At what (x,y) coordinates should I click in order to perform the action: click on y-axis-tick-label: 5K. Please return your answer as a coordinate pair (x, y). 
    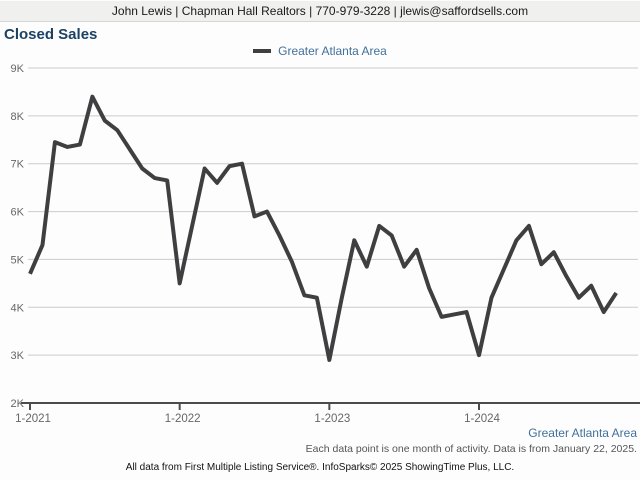
    Looking at the image, I should click on (18, 260).